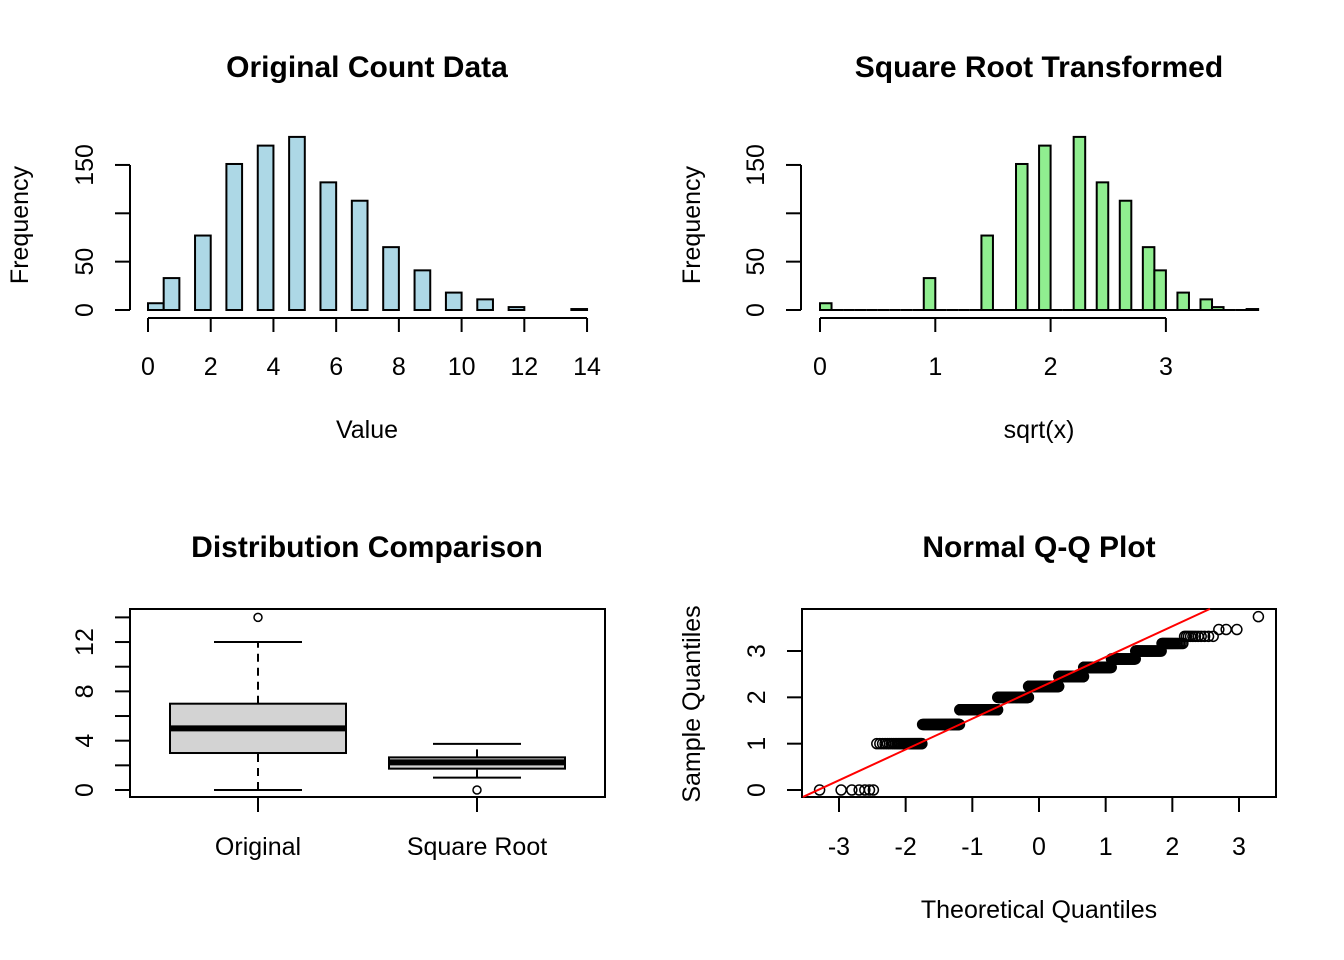 Image resolution: width=1344 pixels, height=960 pixels. I want to click on xlabel-original: Value, so click(367, 430).